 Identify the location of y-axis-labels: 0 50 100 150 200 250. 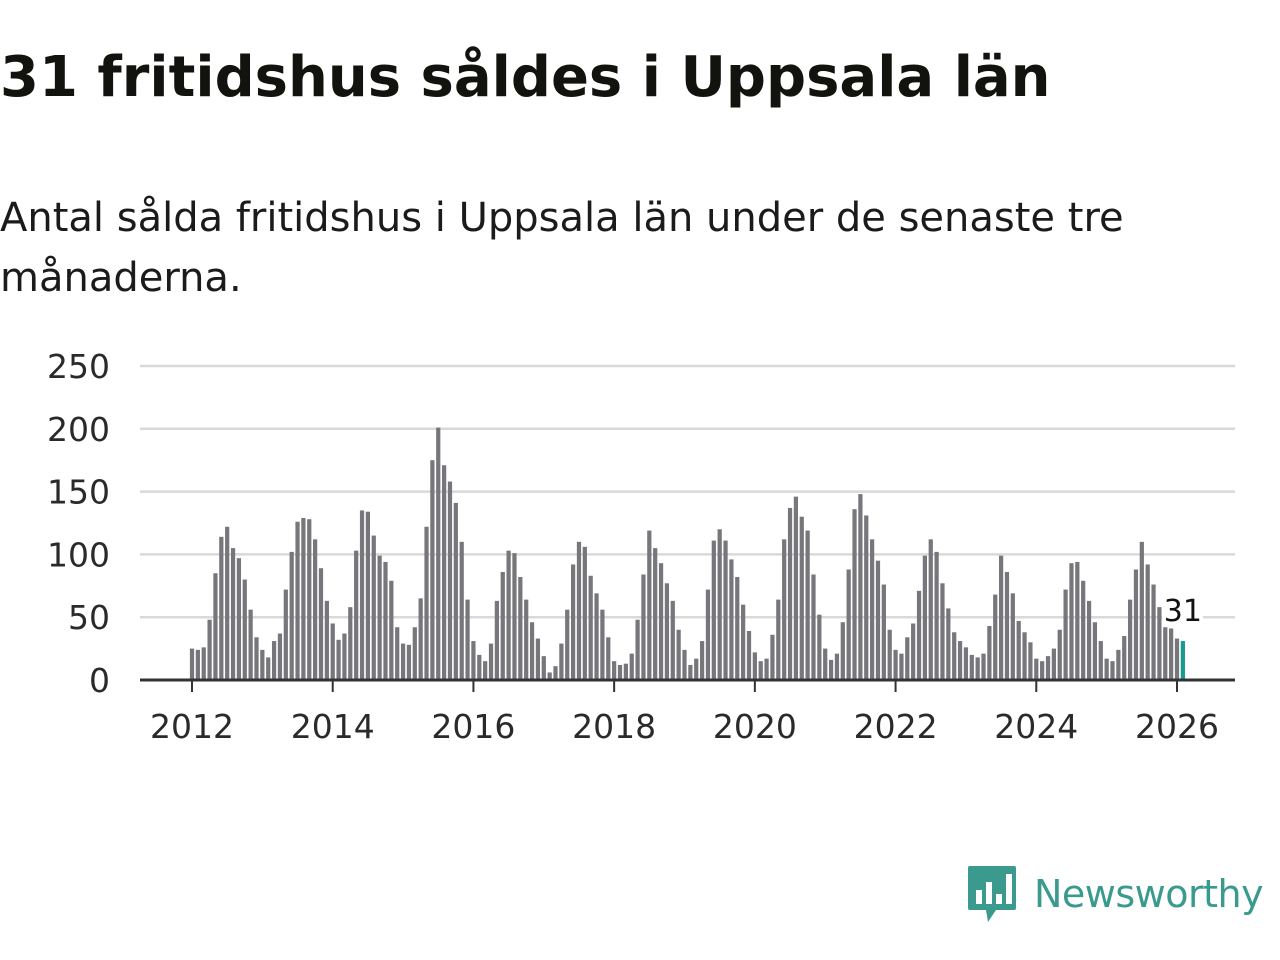
(78, 523).